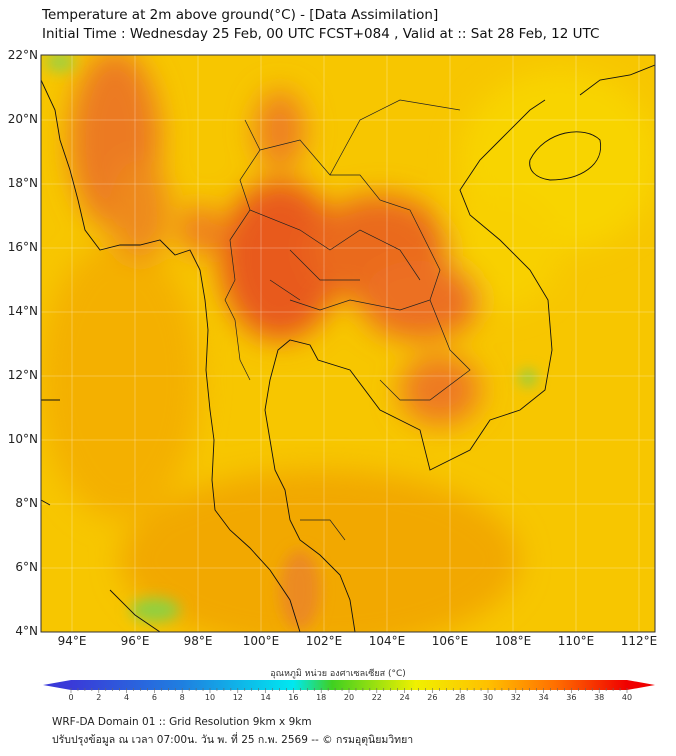  Describe the element at coordinates (210, 697) in the screenshot. I see `colorbar-tick-label: 10` at that location.